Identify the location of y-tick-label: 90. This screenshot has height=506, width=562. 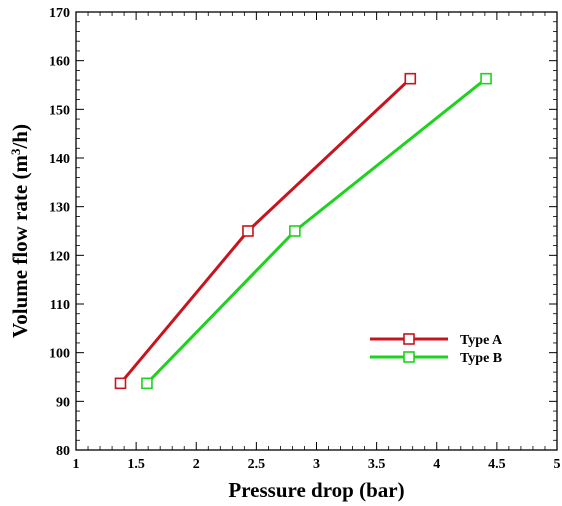
(63, 402).